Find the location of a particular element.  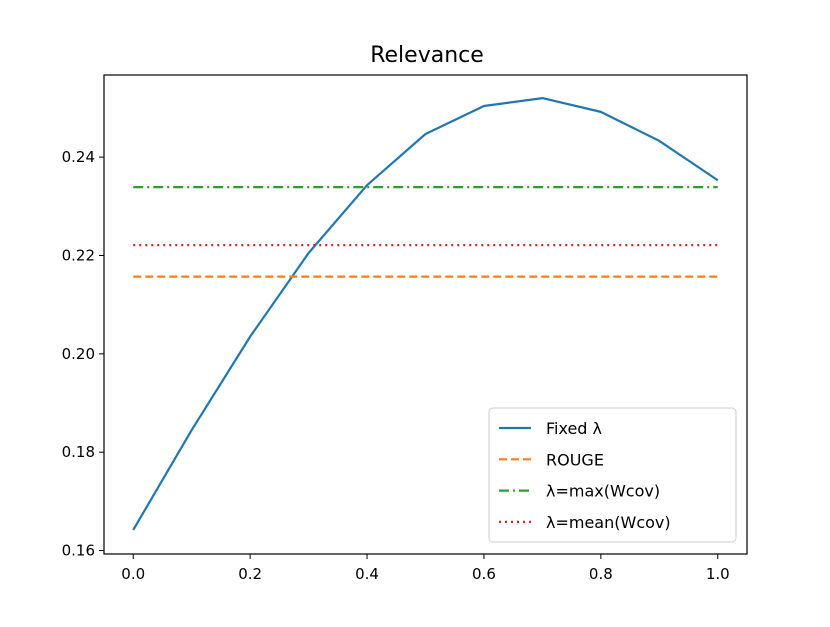

legend-box is located at coordinates (612, 475).